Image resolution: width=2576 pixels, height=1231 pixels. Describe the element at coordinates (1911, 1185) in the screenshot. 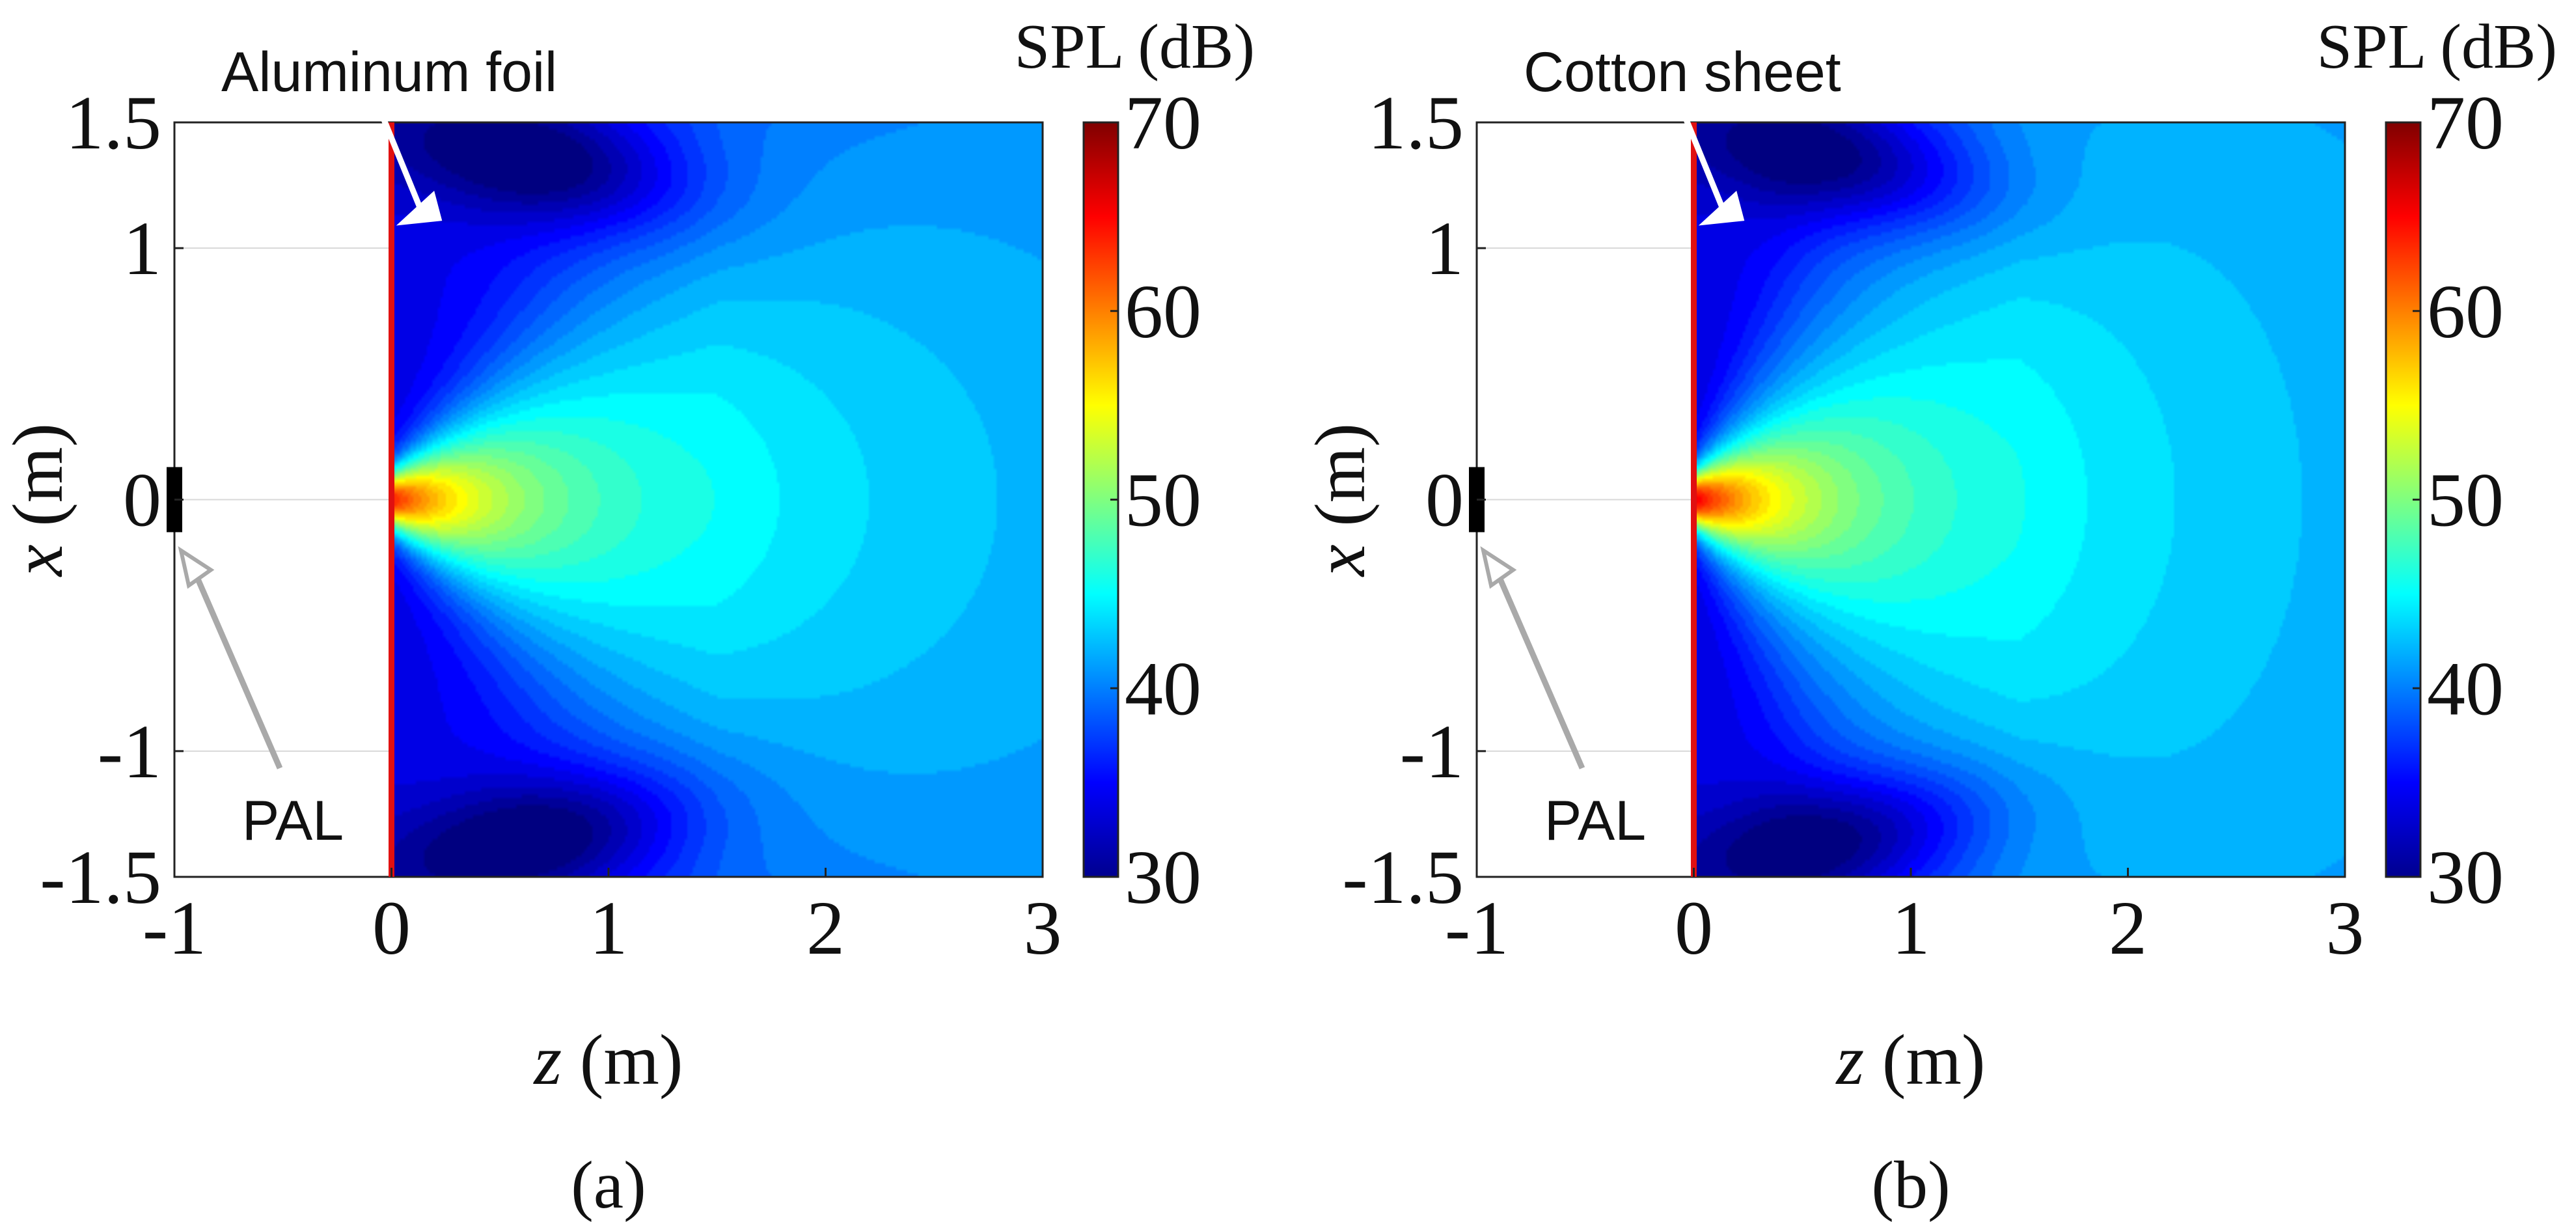

I see `panel-caption: (b)` at that location.